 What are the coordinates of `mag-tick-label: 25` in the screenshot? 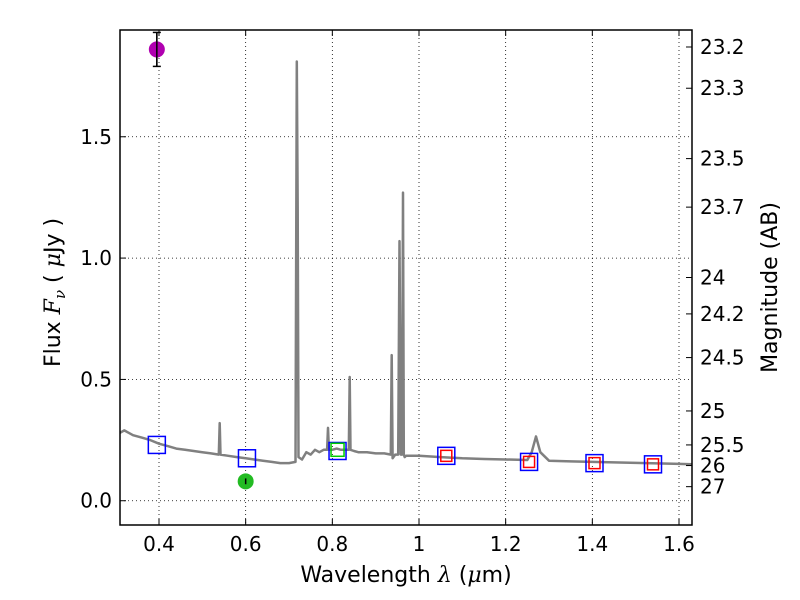 It's located at (712, 411).